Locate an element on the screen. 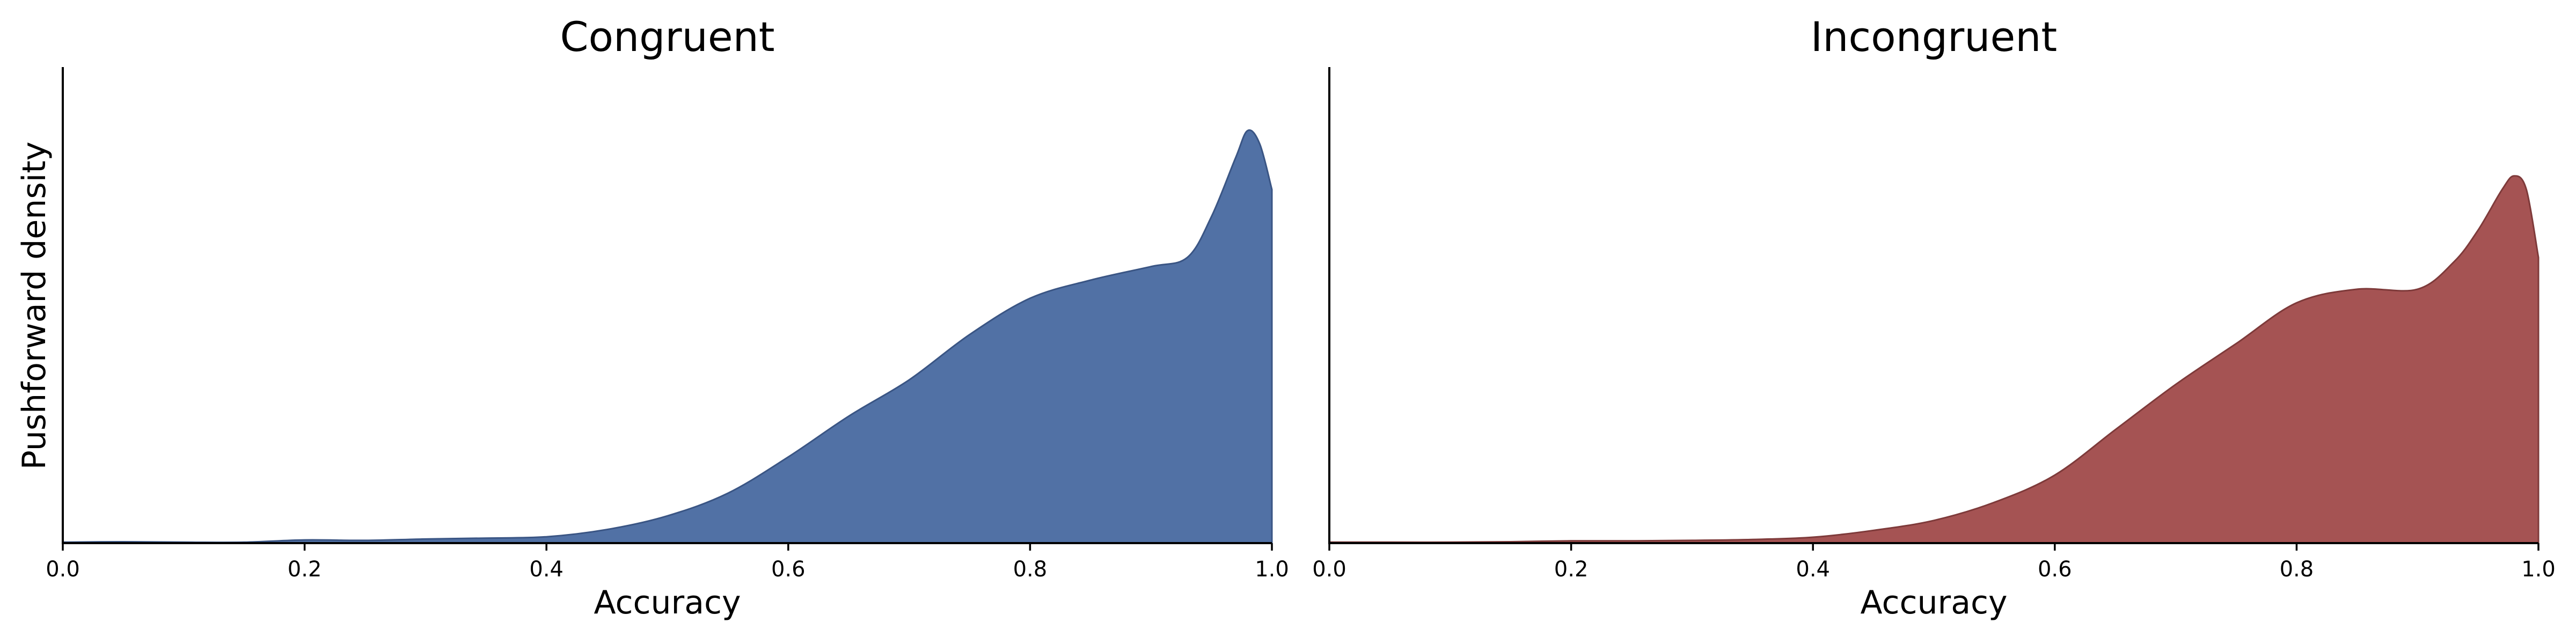 The image size is (2576, 644). y-axis-label: Pushforward density is located at coordinates (34, 306).